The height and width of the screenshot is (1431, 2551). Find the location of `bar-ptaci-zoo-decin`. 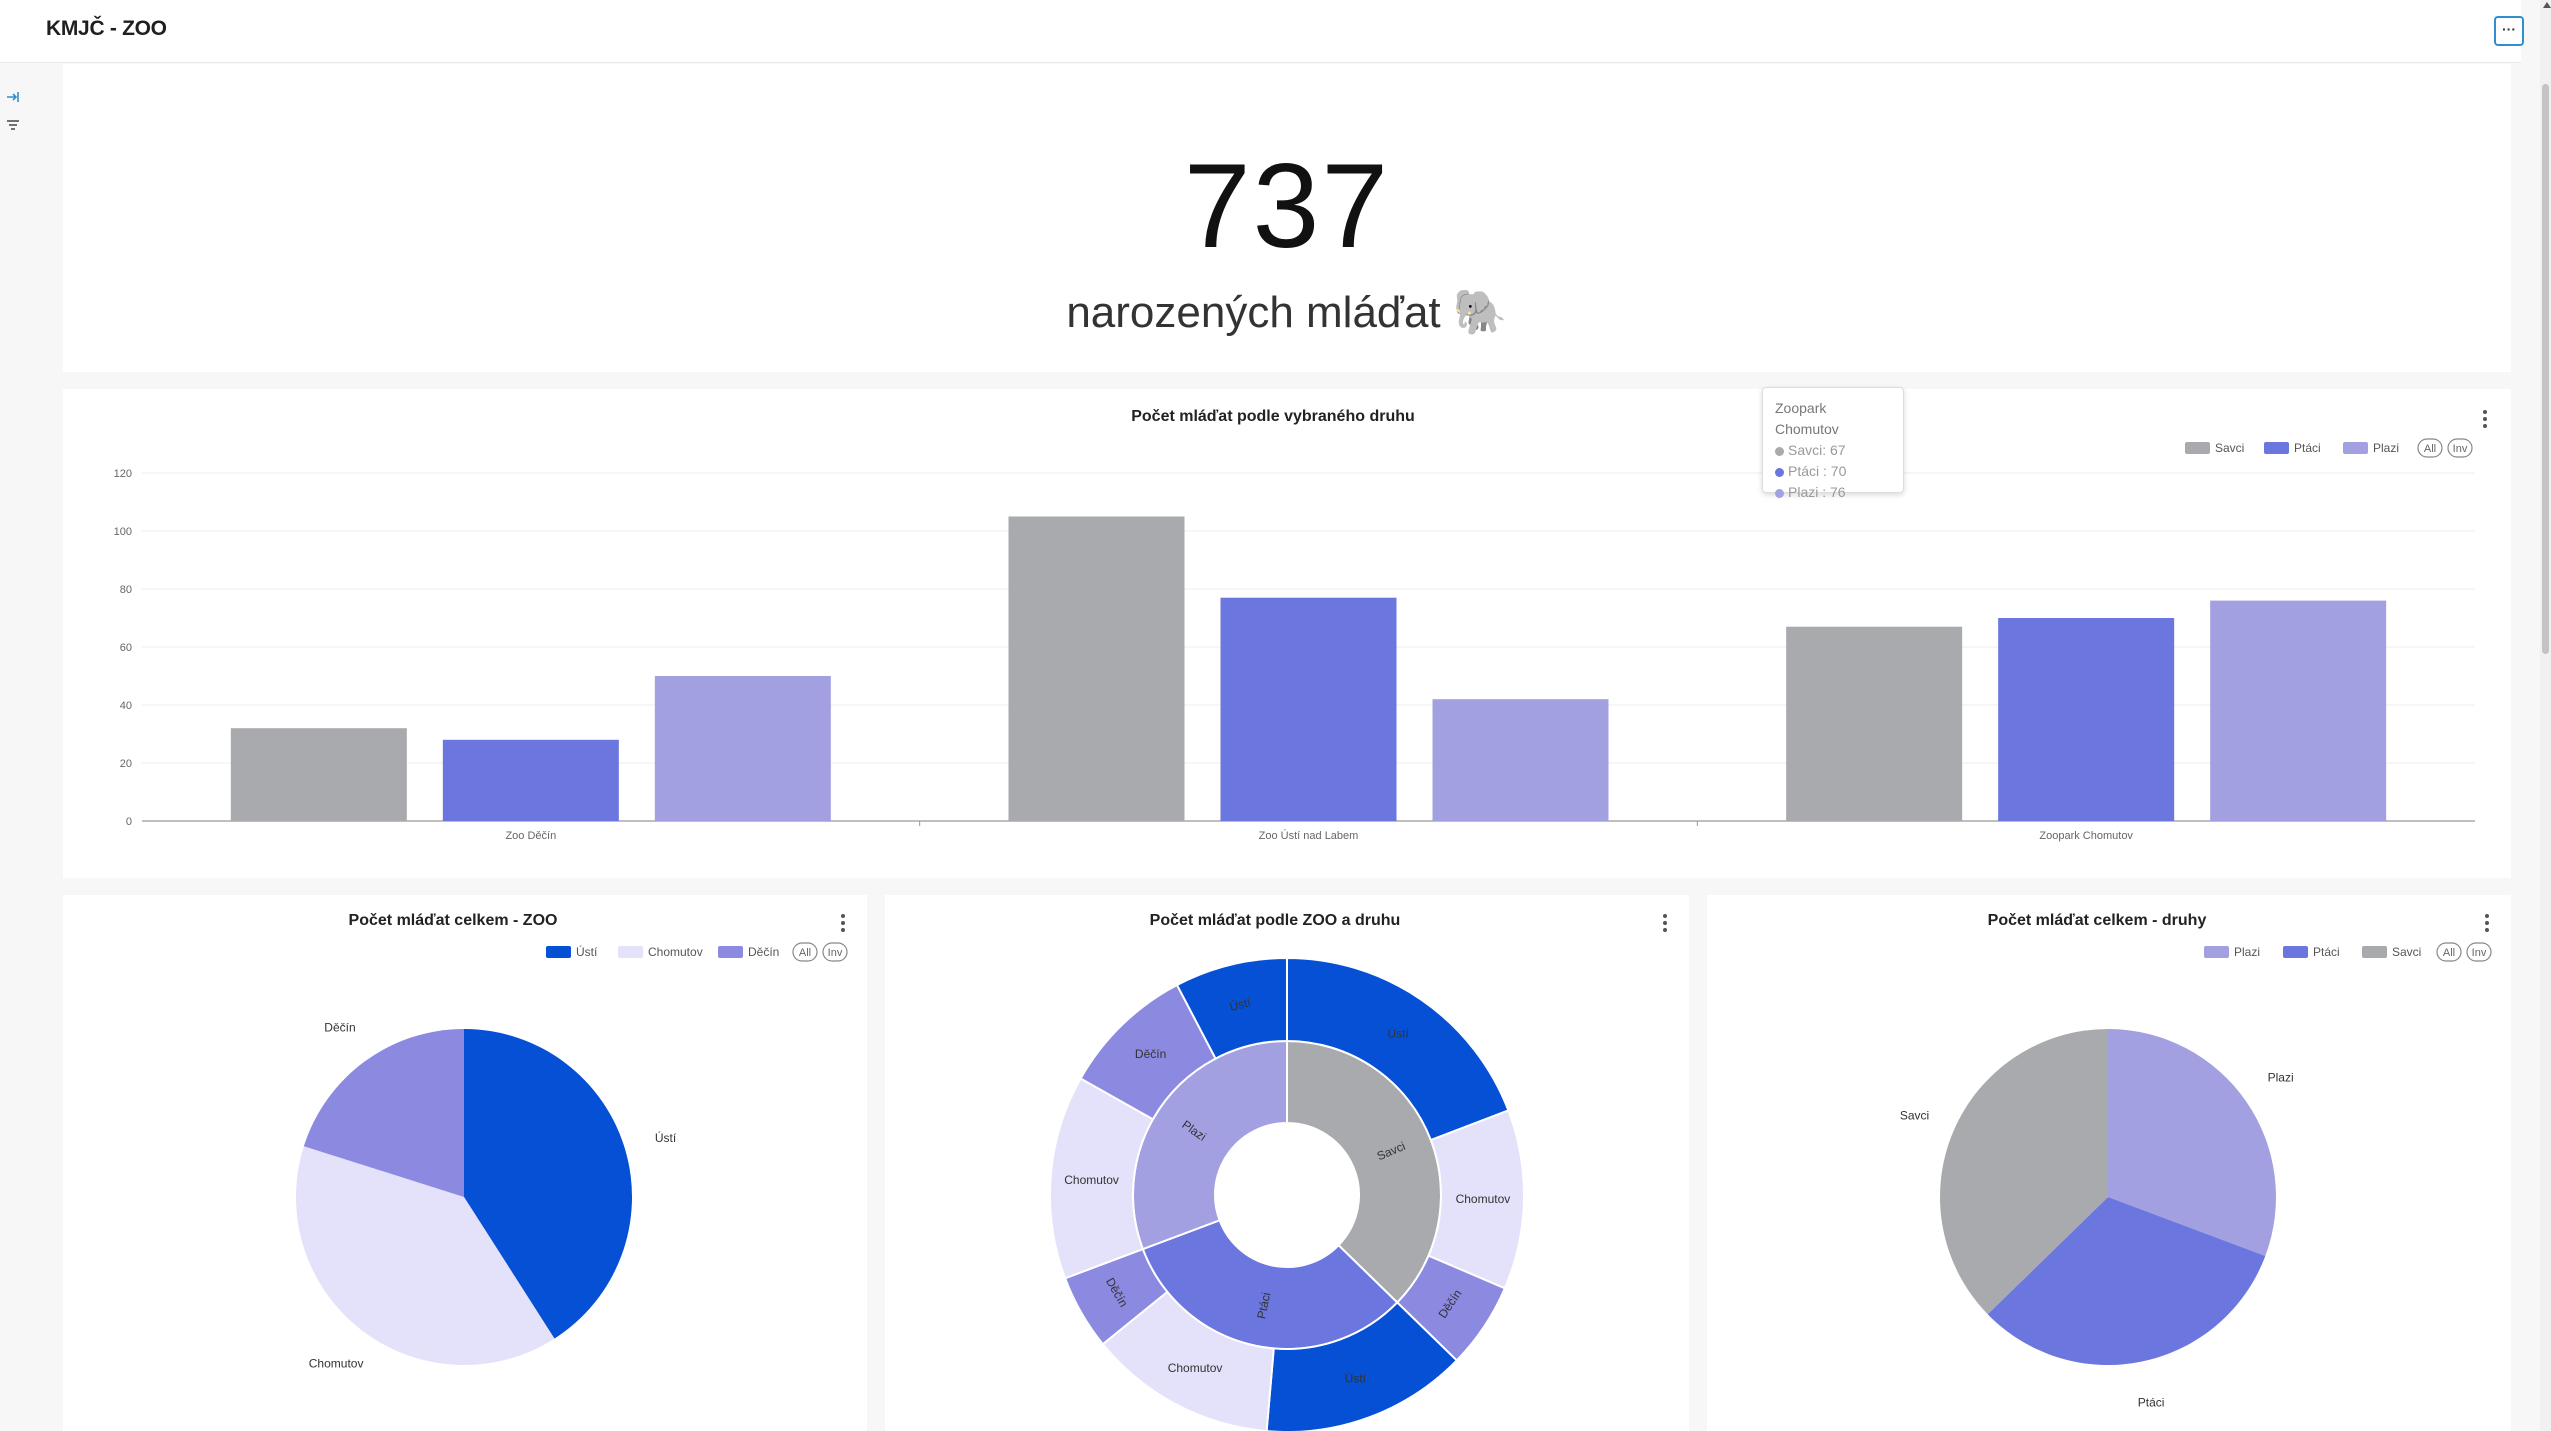

bar-ptaci-zoo-decin is located at coordinates (530, 780).